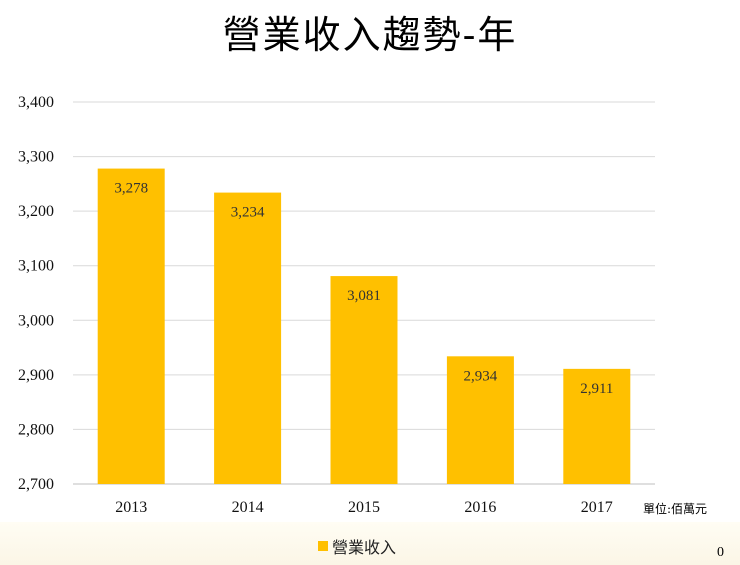 The image size is (740, 565). I want to click on y-tick-label: 3,300, so click(36, 157).